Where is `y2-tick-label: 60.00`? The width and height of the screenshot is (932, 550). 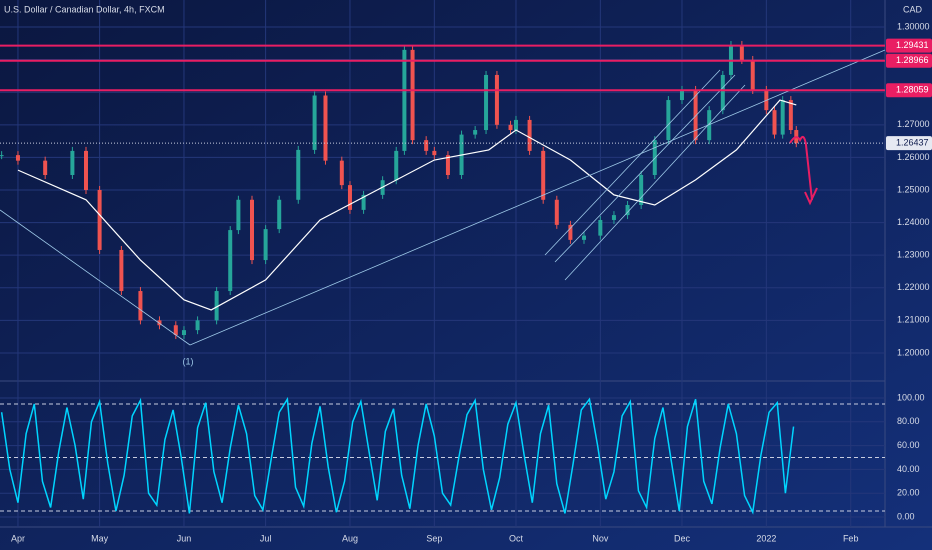
y2-tick-label: 60.00 is located at coordinates (908, 445).